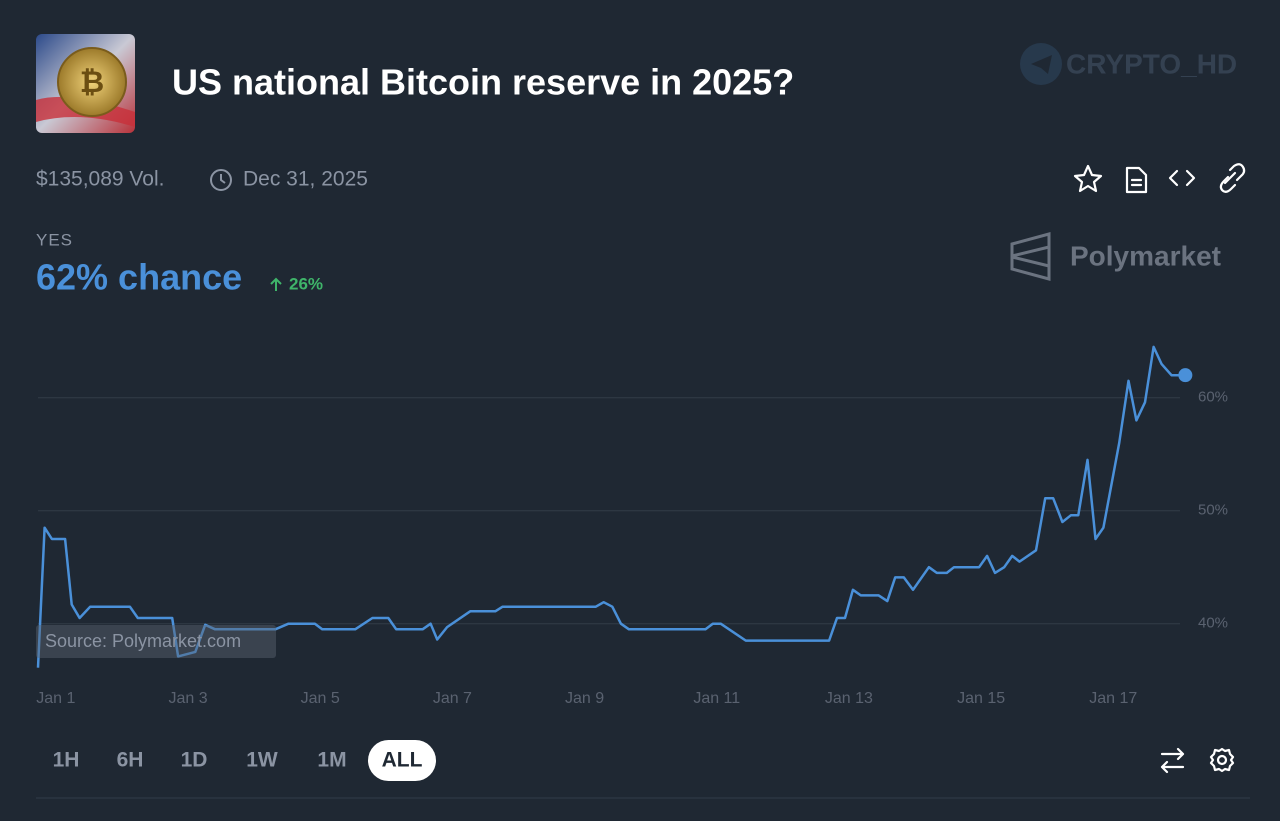 The height and width of the screenshot is (821, 1280). I want to click on market-title: US national Bitcoin reserve in 2025?, so click(483, 82).